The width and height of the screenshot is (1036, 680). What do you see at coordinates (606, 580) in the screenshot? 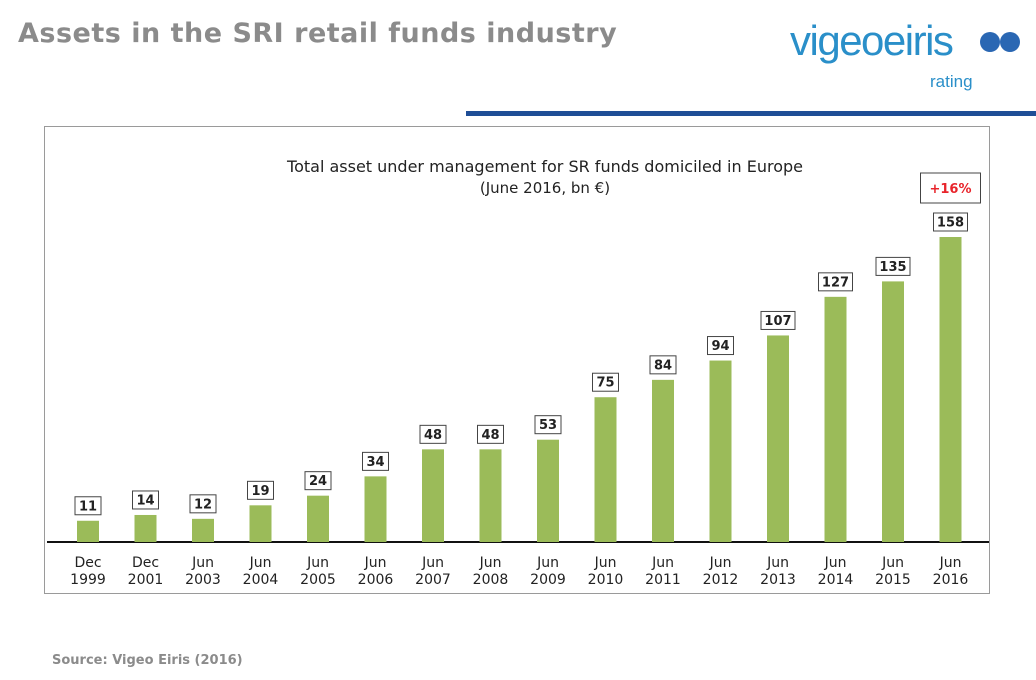
I see `x-tick-label: 2010` at bounding box center [606, 580].